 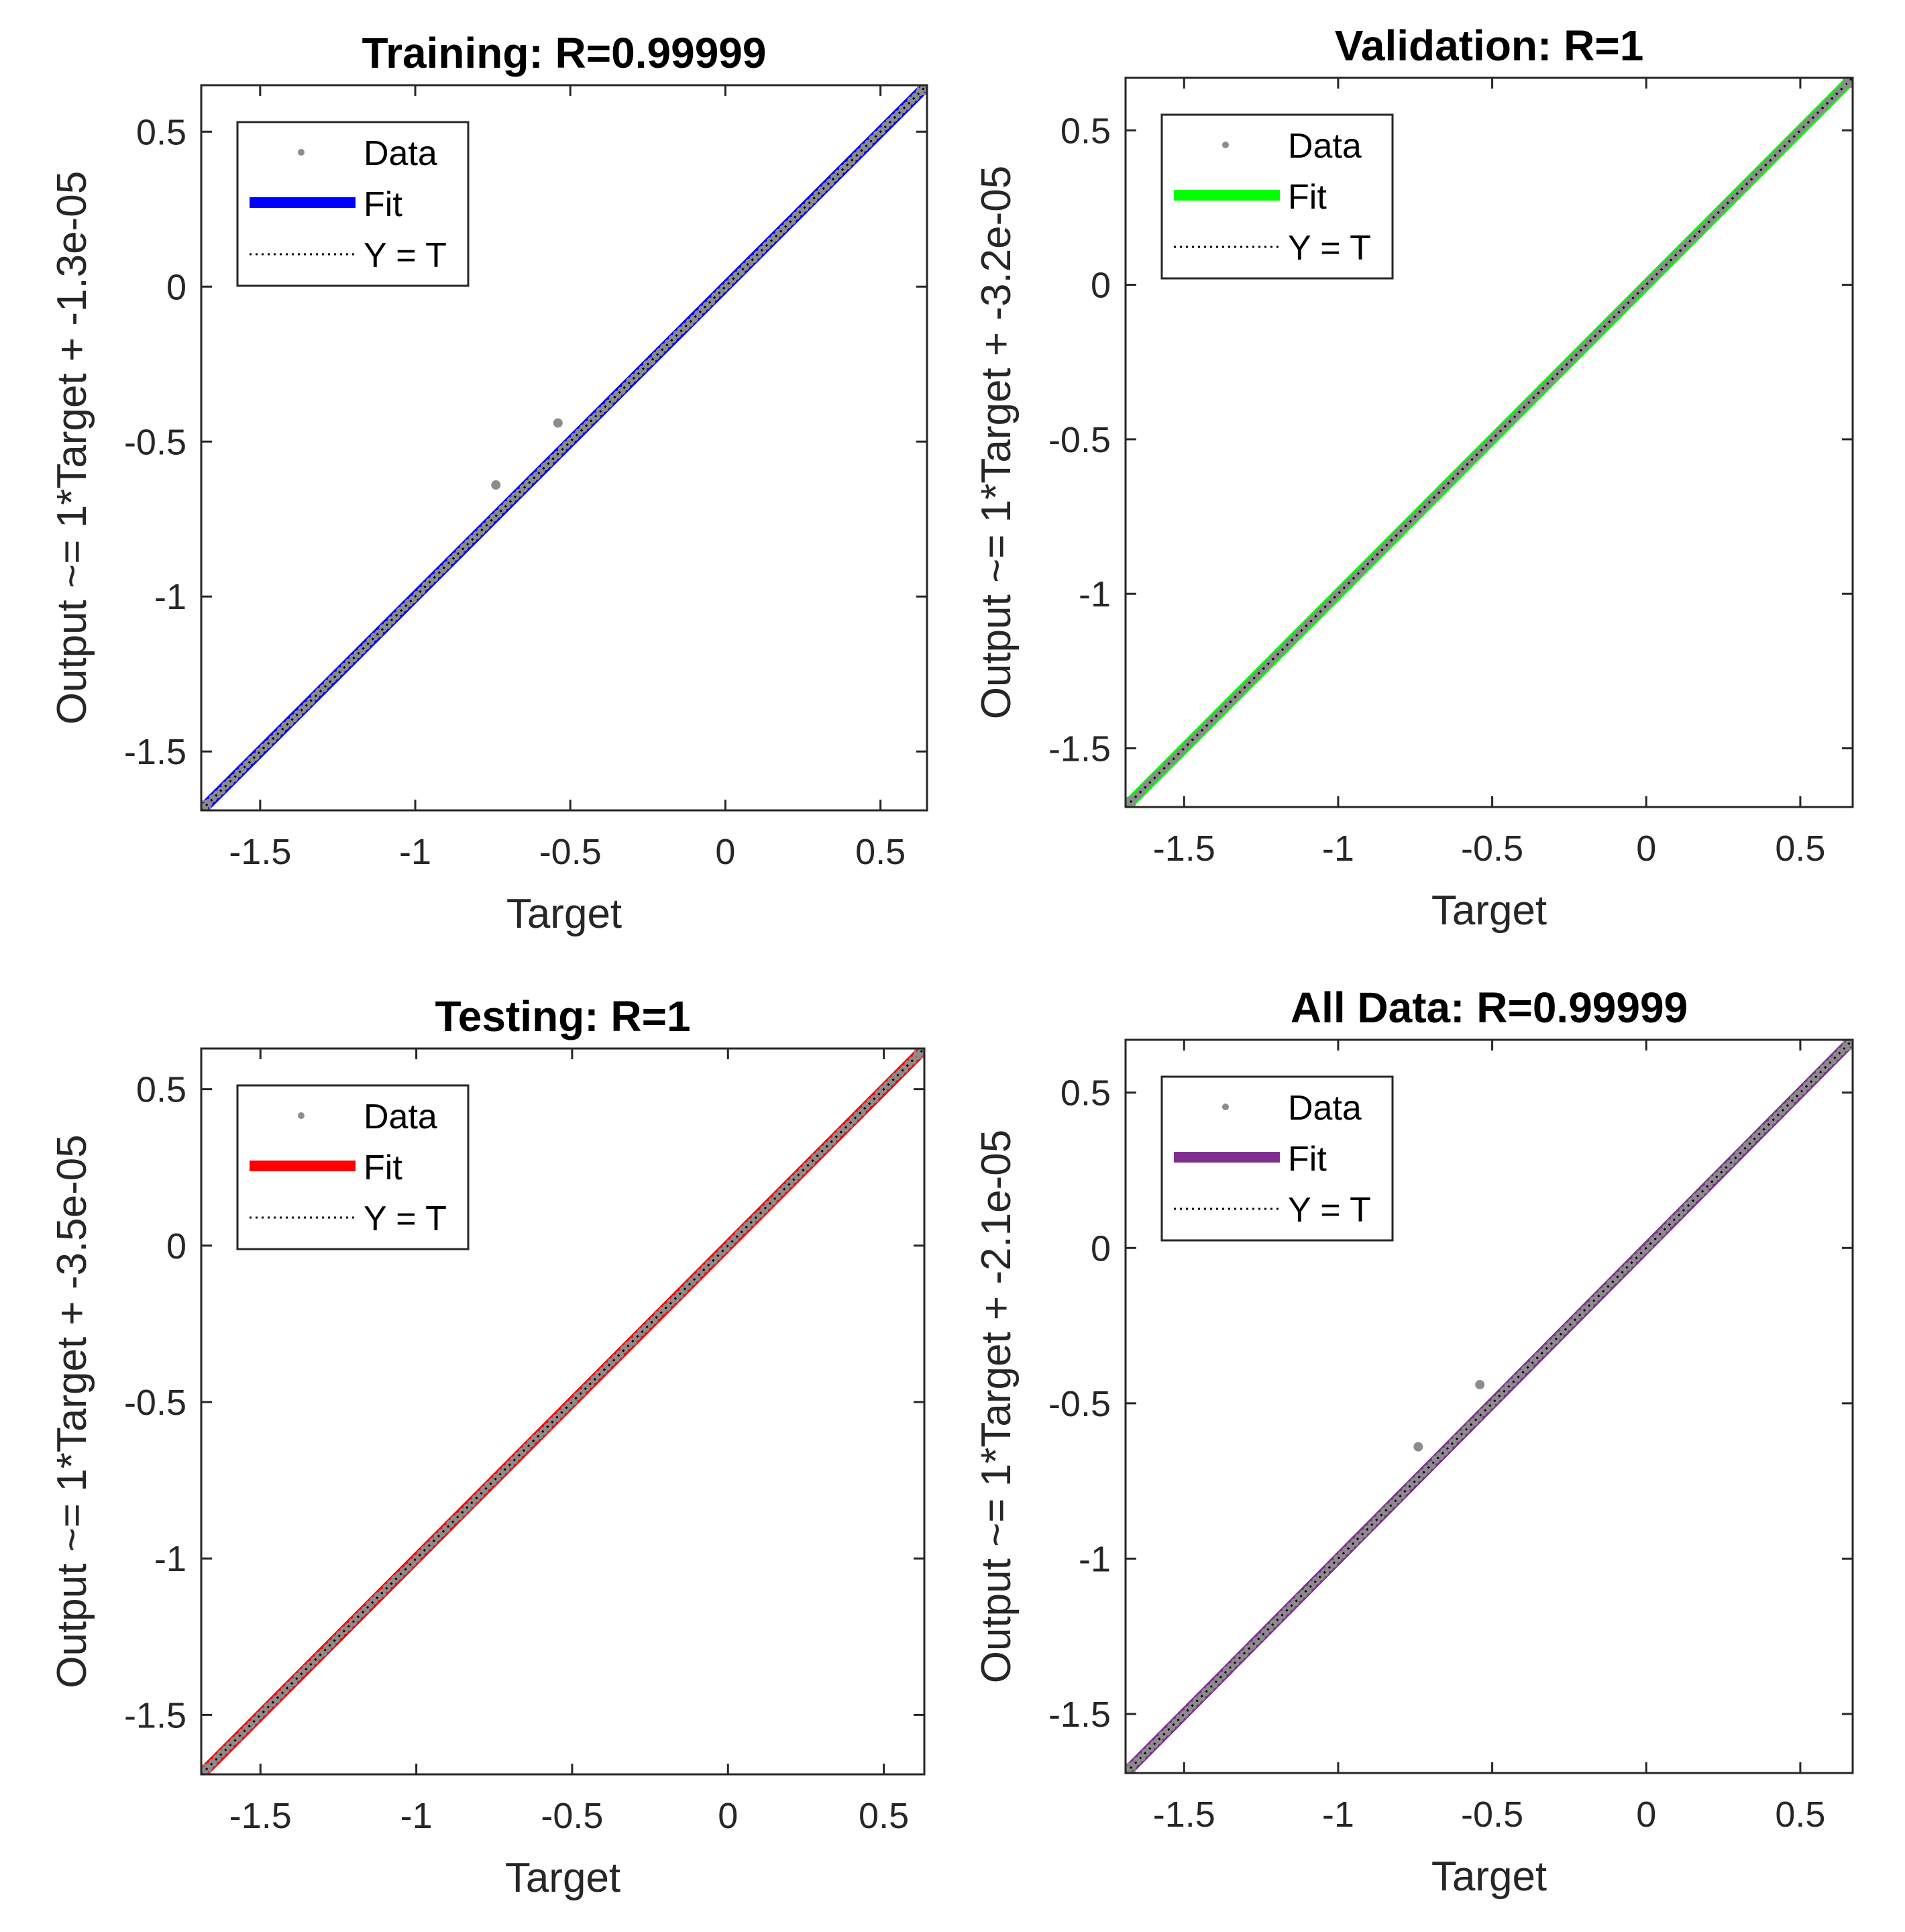 I want to click on chart-title: Training: R=0.99999, so click(x=565, y=53).